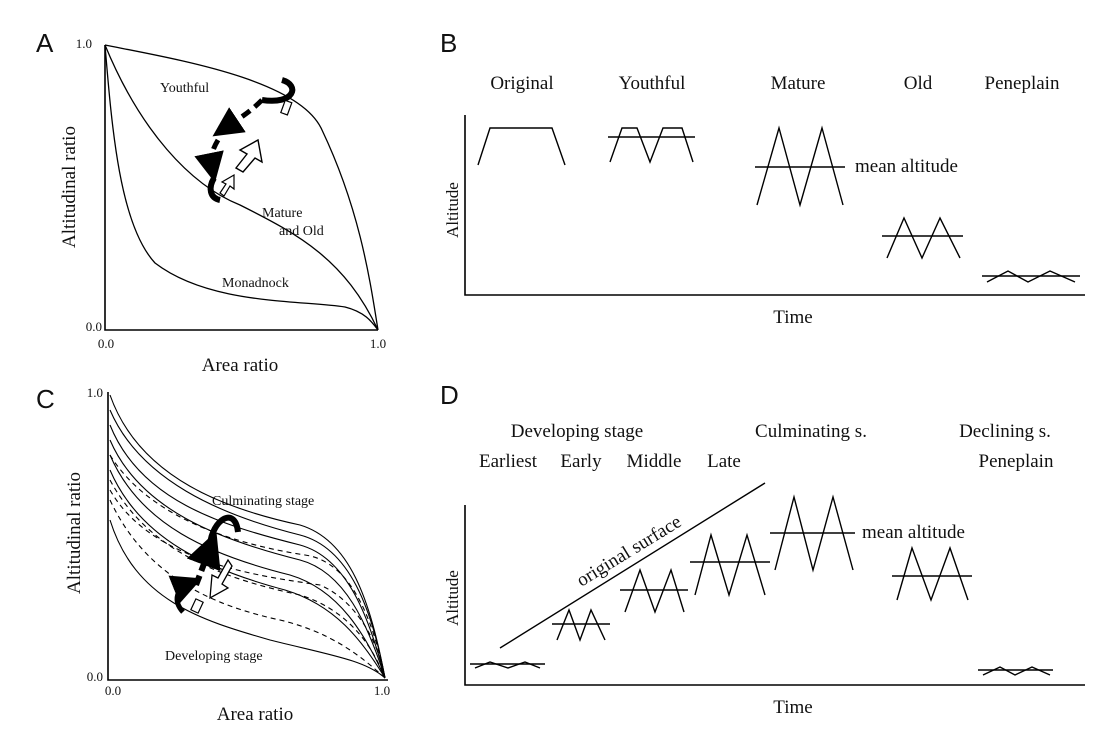 This screenshot has width=1110, height=737. What do you see at coordinates (94, 326) in the screenshot?
I see `panel-a-y-tick-bottom: 0.0` at bounding box center [94, 326].